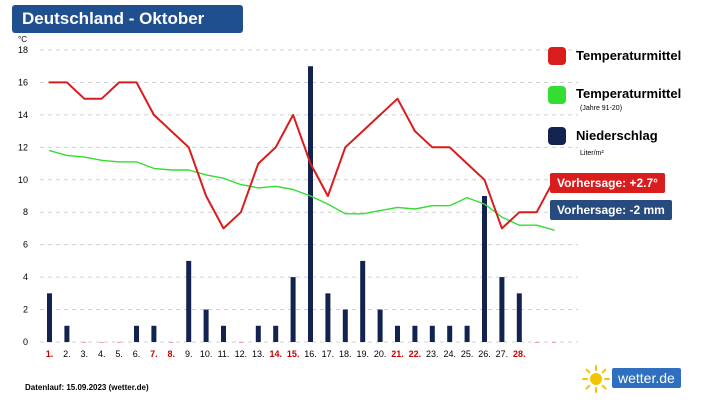 The width and height of the screenshot is (717, 403). Describe the element at coordinates (23, 180) in the screenshot. I see `y-tick-label: 10` at that location.